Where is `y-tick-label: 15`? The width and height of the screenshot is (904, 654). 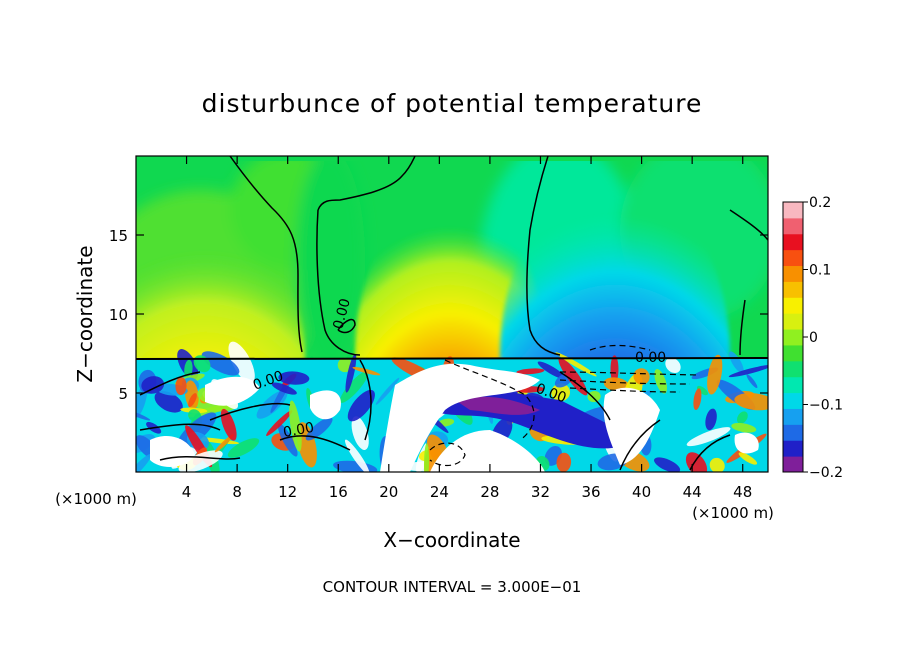 y-tick-label: 15 is located at coordinates (118, 236).